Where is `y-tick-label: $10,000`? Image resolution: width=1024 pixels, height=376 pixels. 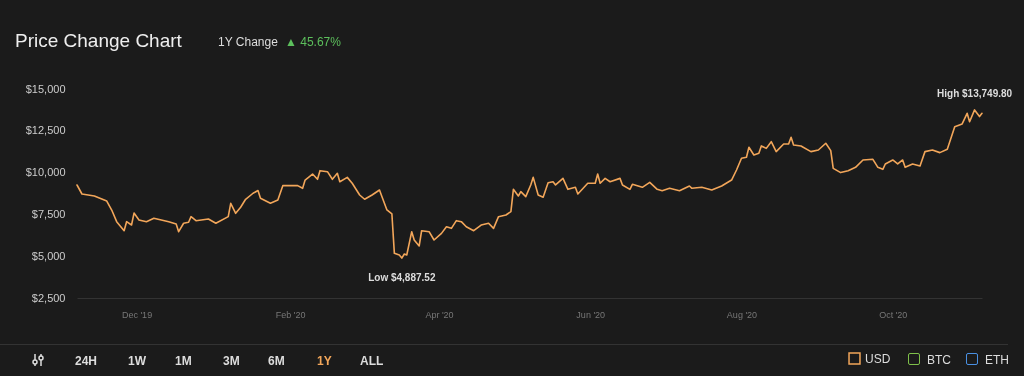 y-tick-label: $10,000 is located at coordinates (45, 172).